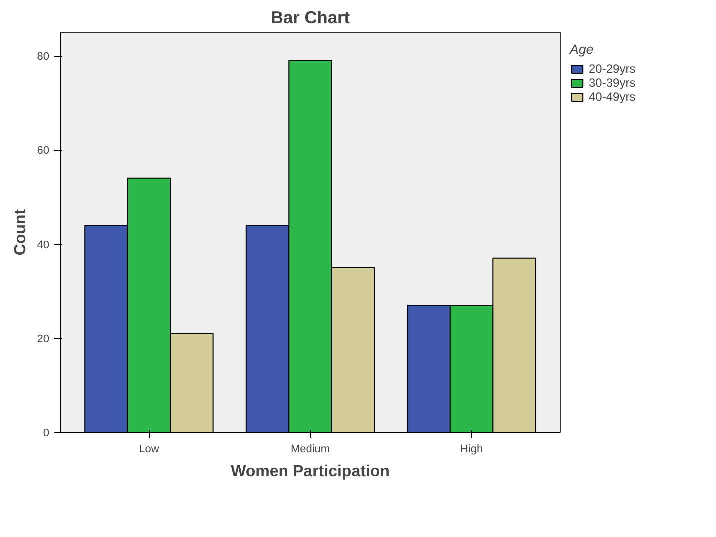  Describe the element at coordinates (310, 450) in the screenshot. I see `x-tick-label: Medium` at that location.